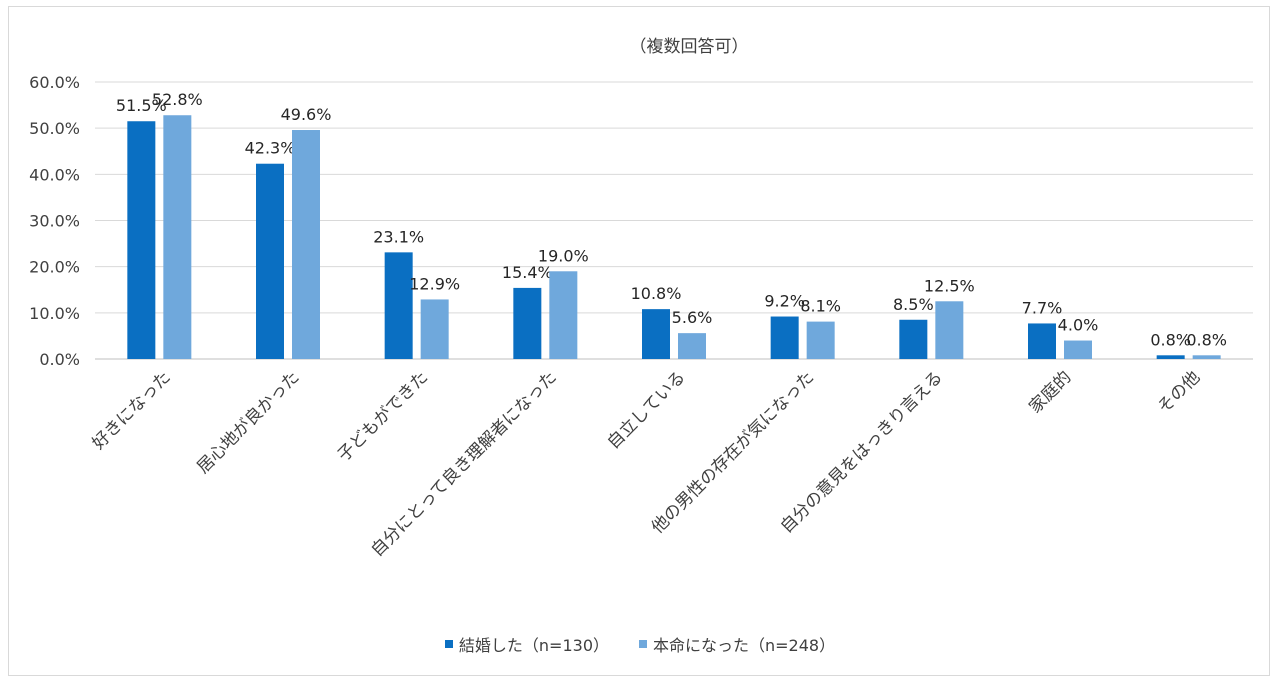  I want to click on legend-label-favorite: 本命になった（n=248）, so click(744, 645).